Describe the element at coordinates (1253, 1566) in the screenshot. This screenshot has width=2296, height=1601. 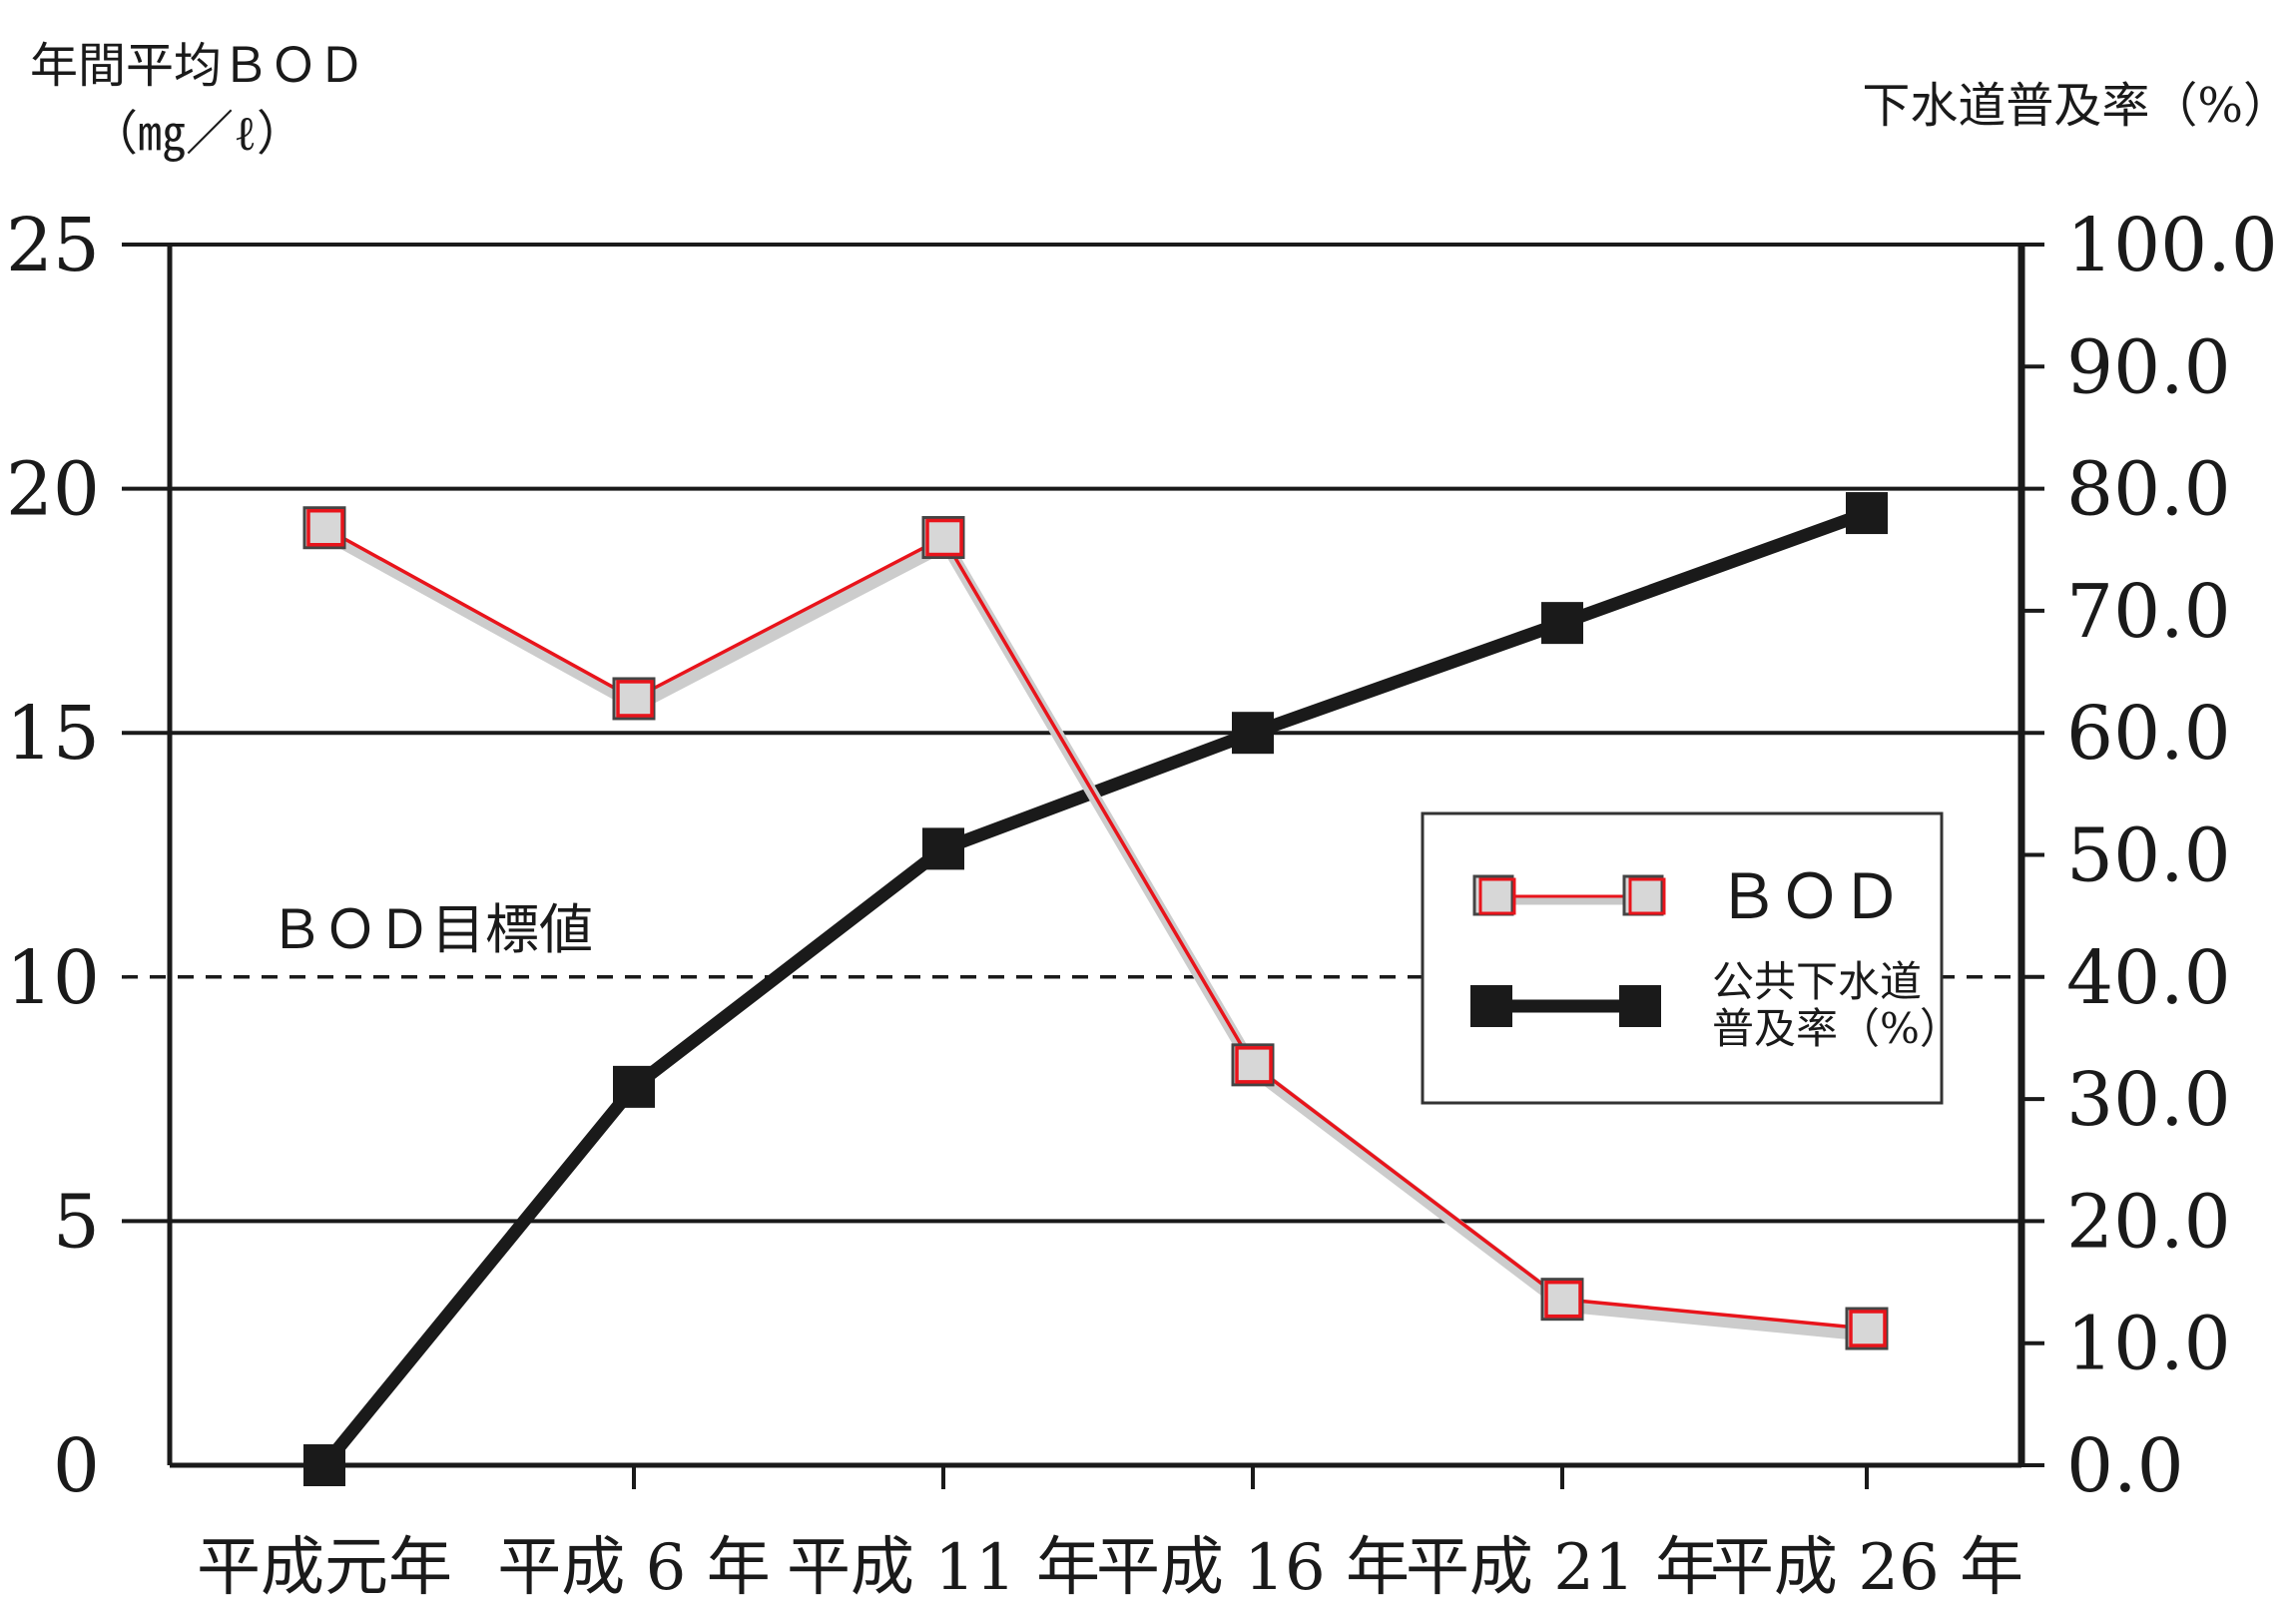
I see `x-tick-label: 平成 16 年` at that location.